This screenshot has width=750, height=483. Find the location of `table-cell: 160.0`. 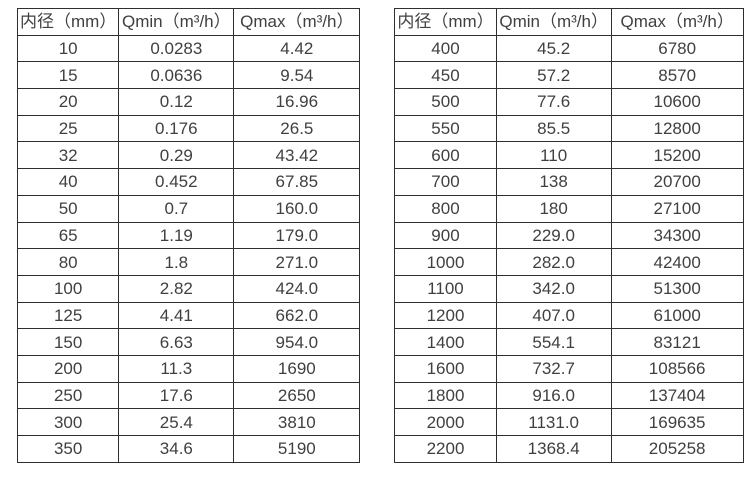

table-cell: 160.0 is located at coordinates (297, 208).